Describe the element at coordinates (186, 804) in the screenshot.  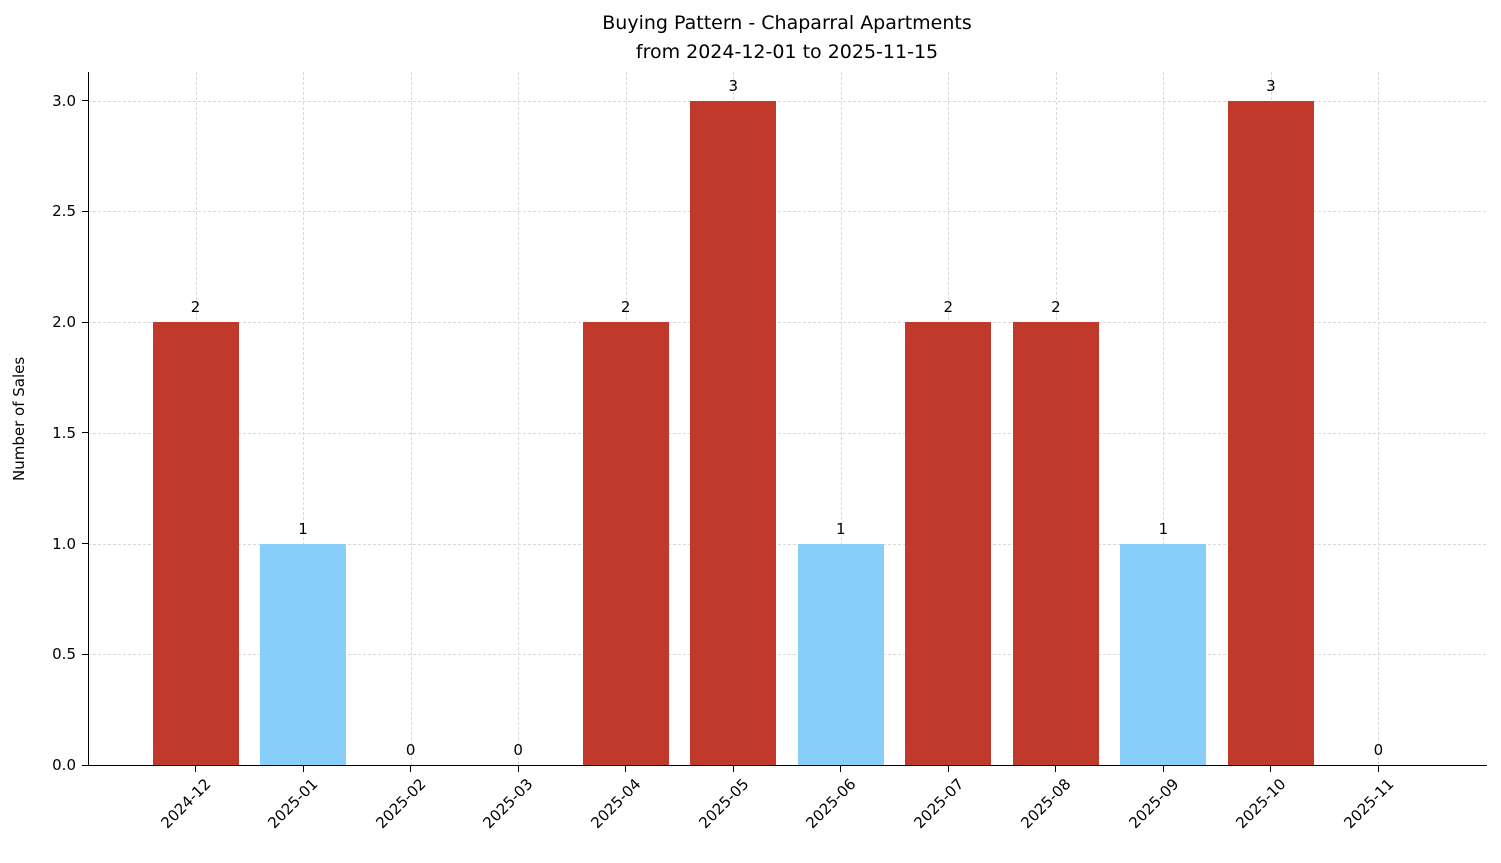
I see `x-tick-label-text: 2024-12` at that location.